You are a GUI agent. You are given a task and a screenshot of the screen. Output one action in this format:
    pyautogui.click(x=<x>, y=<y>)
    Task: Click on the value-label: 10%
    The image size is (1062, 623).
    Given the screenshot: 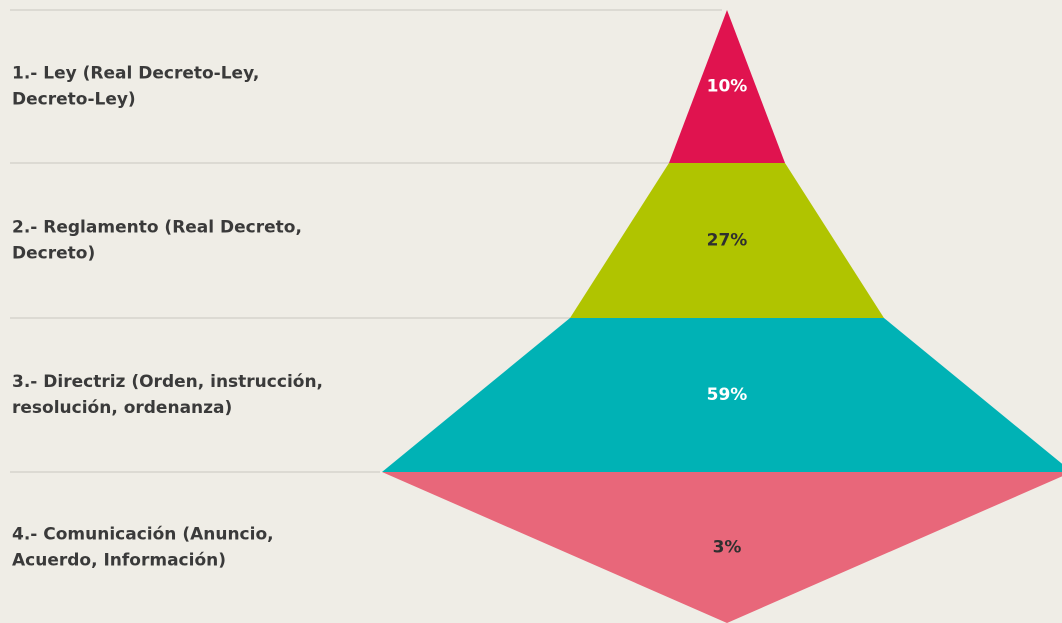 What is the action you would take?
    pyautogui.click(x=727, y=87)
    